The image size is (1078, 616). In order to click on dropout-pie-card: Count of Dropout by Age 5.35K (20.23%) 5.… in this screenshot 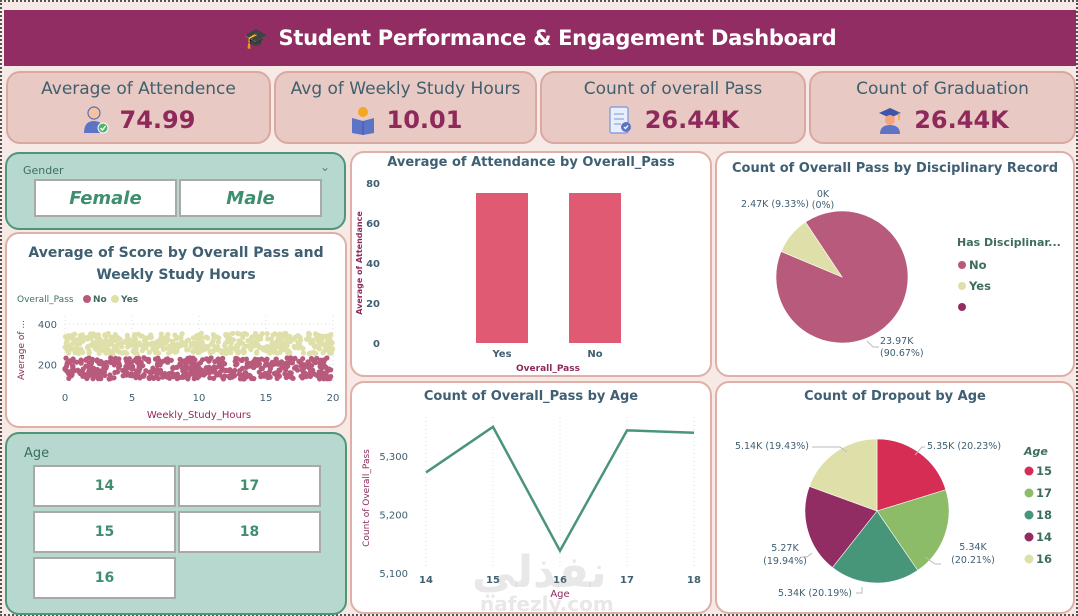, I will do `click(895, 497)`.